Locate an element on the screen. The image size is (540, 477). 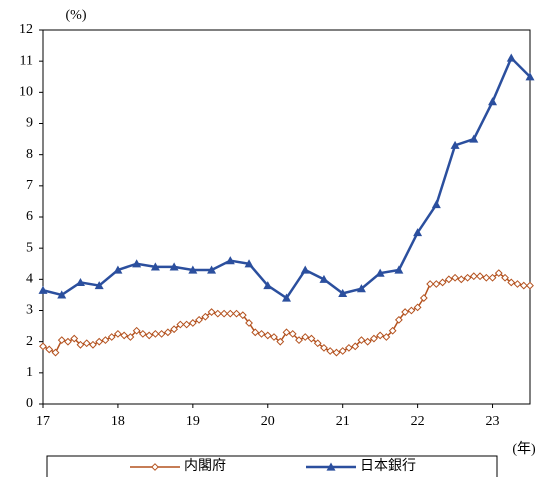
x-unit-label: (年) is located at coordinates (524, 449).